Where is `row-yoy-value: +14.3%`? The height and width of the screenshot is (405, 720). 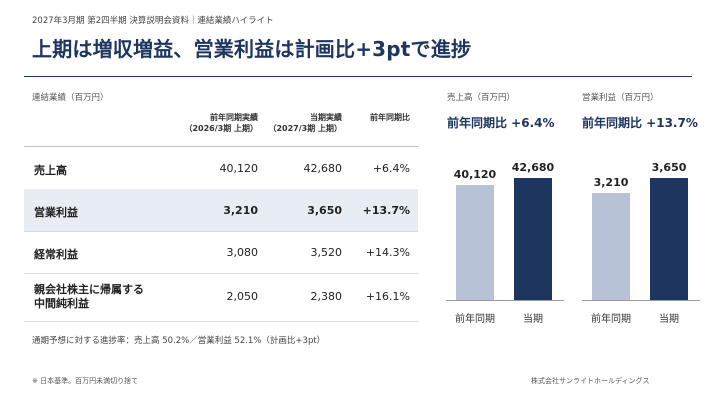
row-yoy-value: +14.3% is located at coordinates (387, 252).